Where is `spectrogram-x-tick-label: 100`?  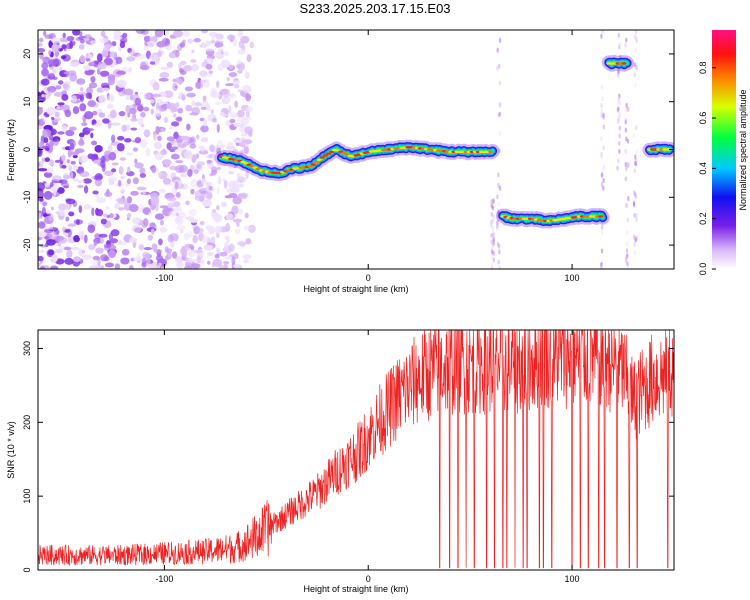
spectrogram-x-tick-label: 100 is located at coordinates (572, 278).